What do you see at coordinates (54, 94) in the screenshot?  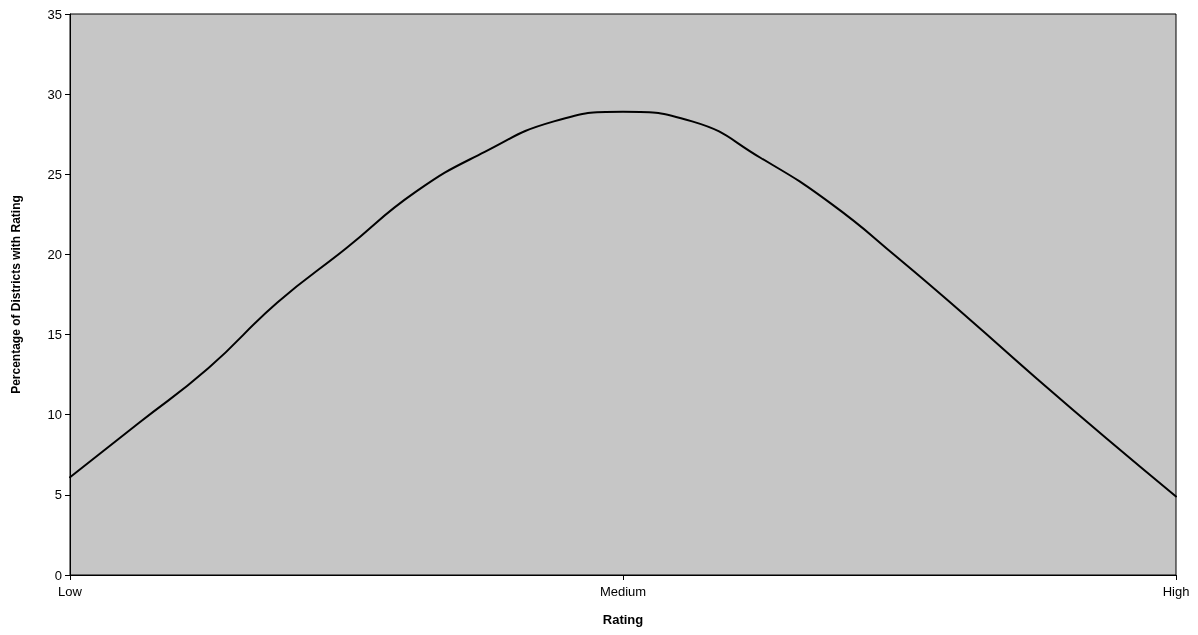 I see `y-tick-label: 30` at bounding box center [54, 94].